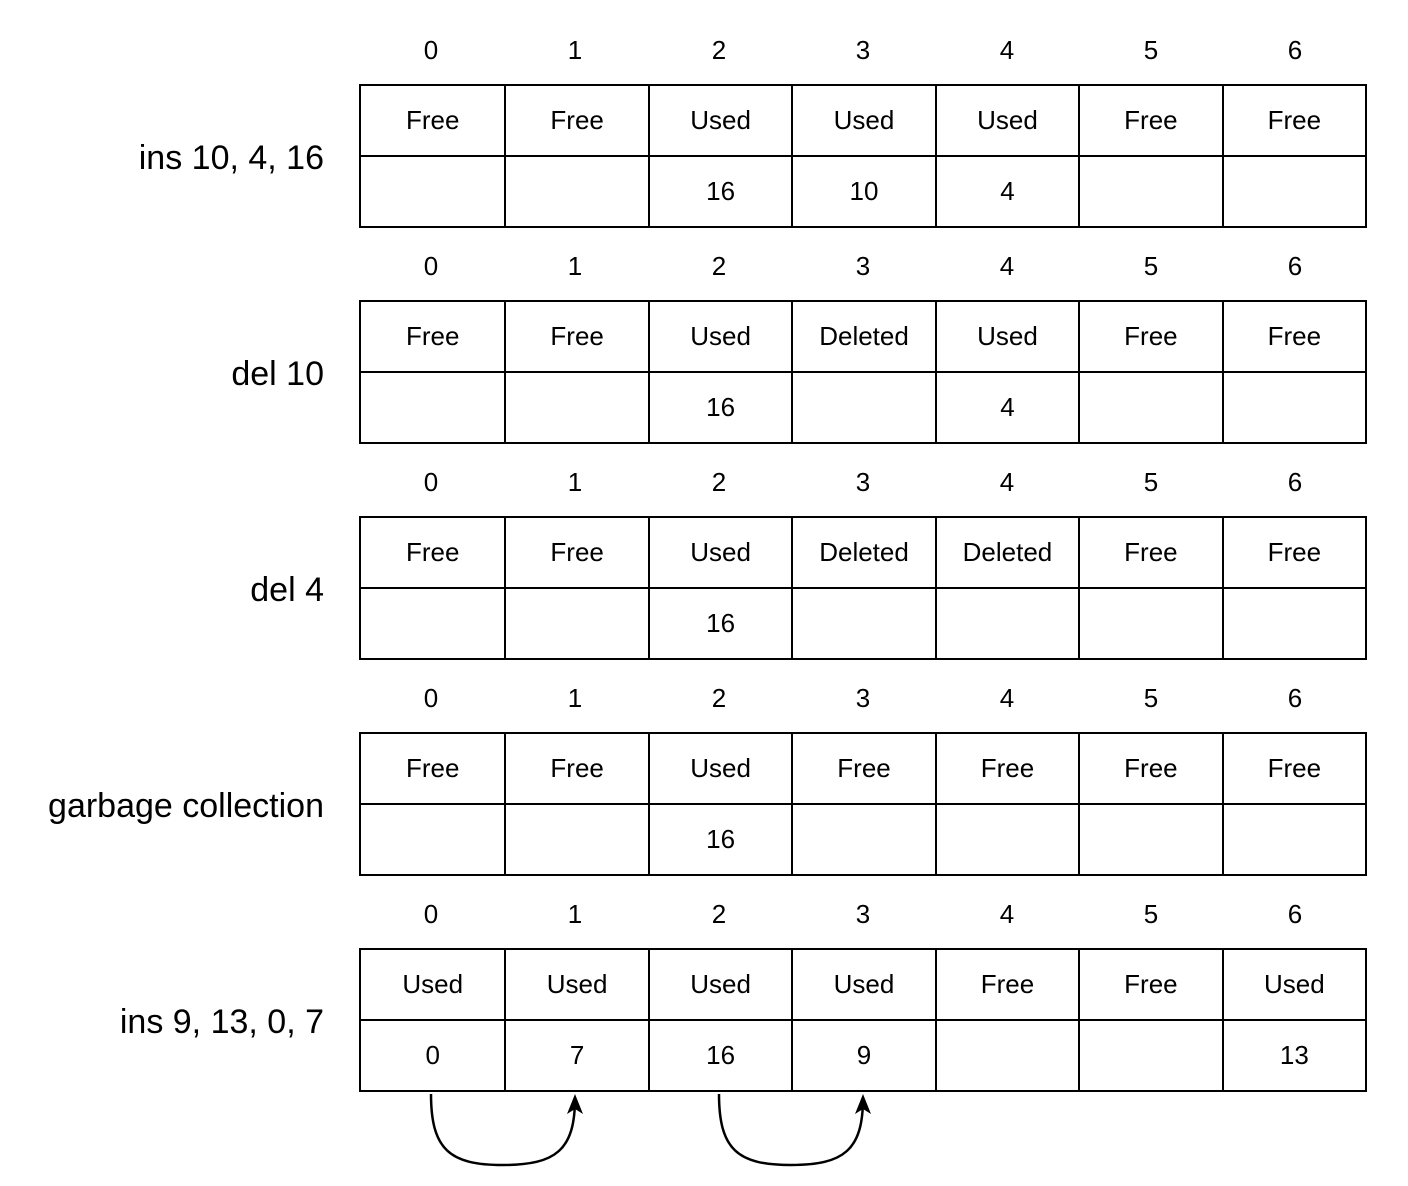  What do you see at coordinates (231, 158) in the screenshot?
I see `step-label: ins 10, 4, 16` at bounding box center [231, 158].